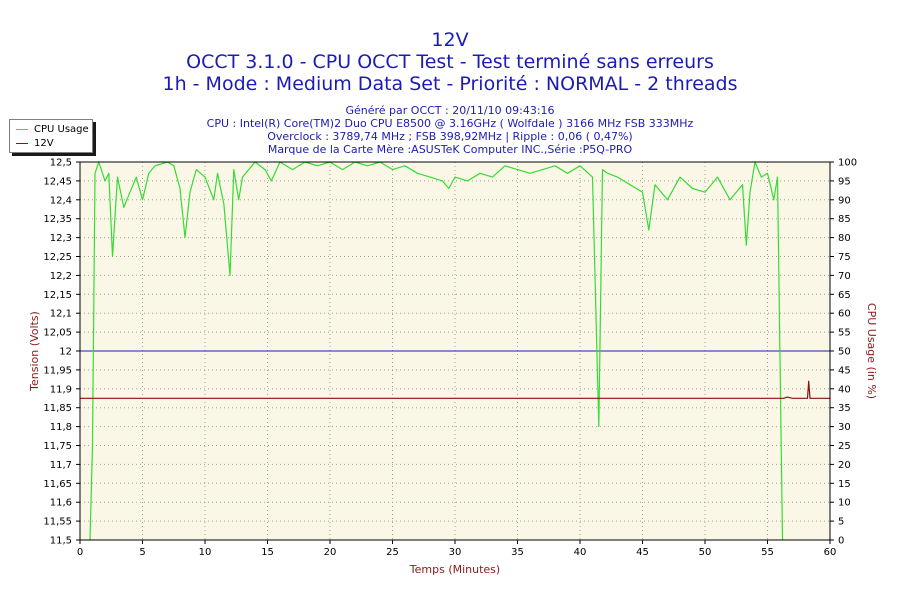 This screenshot has height=600, width=900. What do you see at coordinates (450, 40) in the screenshot?
I see `chart-title: 12V` at bounding box center [450, 40].